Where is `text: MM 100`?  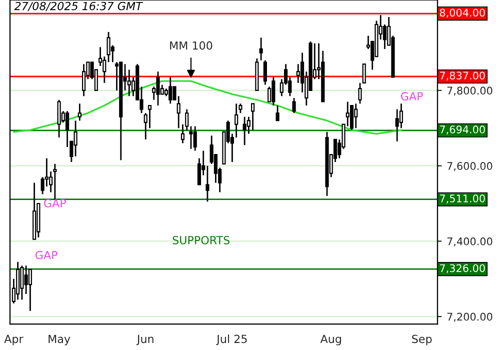
text: MM 100 is located at coordinates (191, 45).